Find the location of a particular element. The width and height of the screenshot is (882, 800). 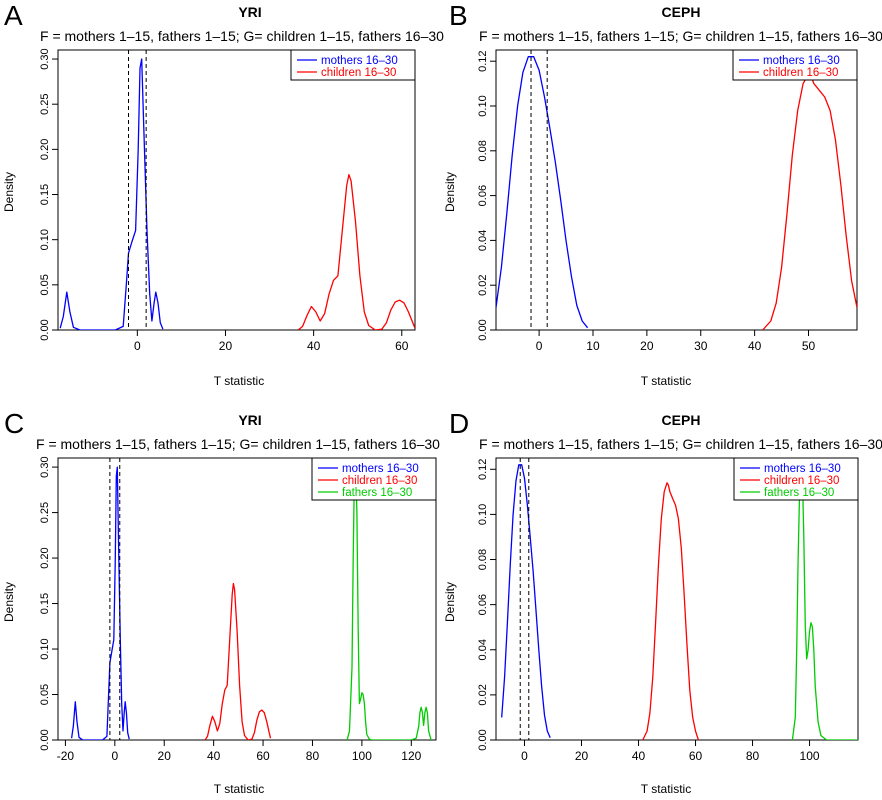

panel-letter: A is located at coordinates (13, 15).